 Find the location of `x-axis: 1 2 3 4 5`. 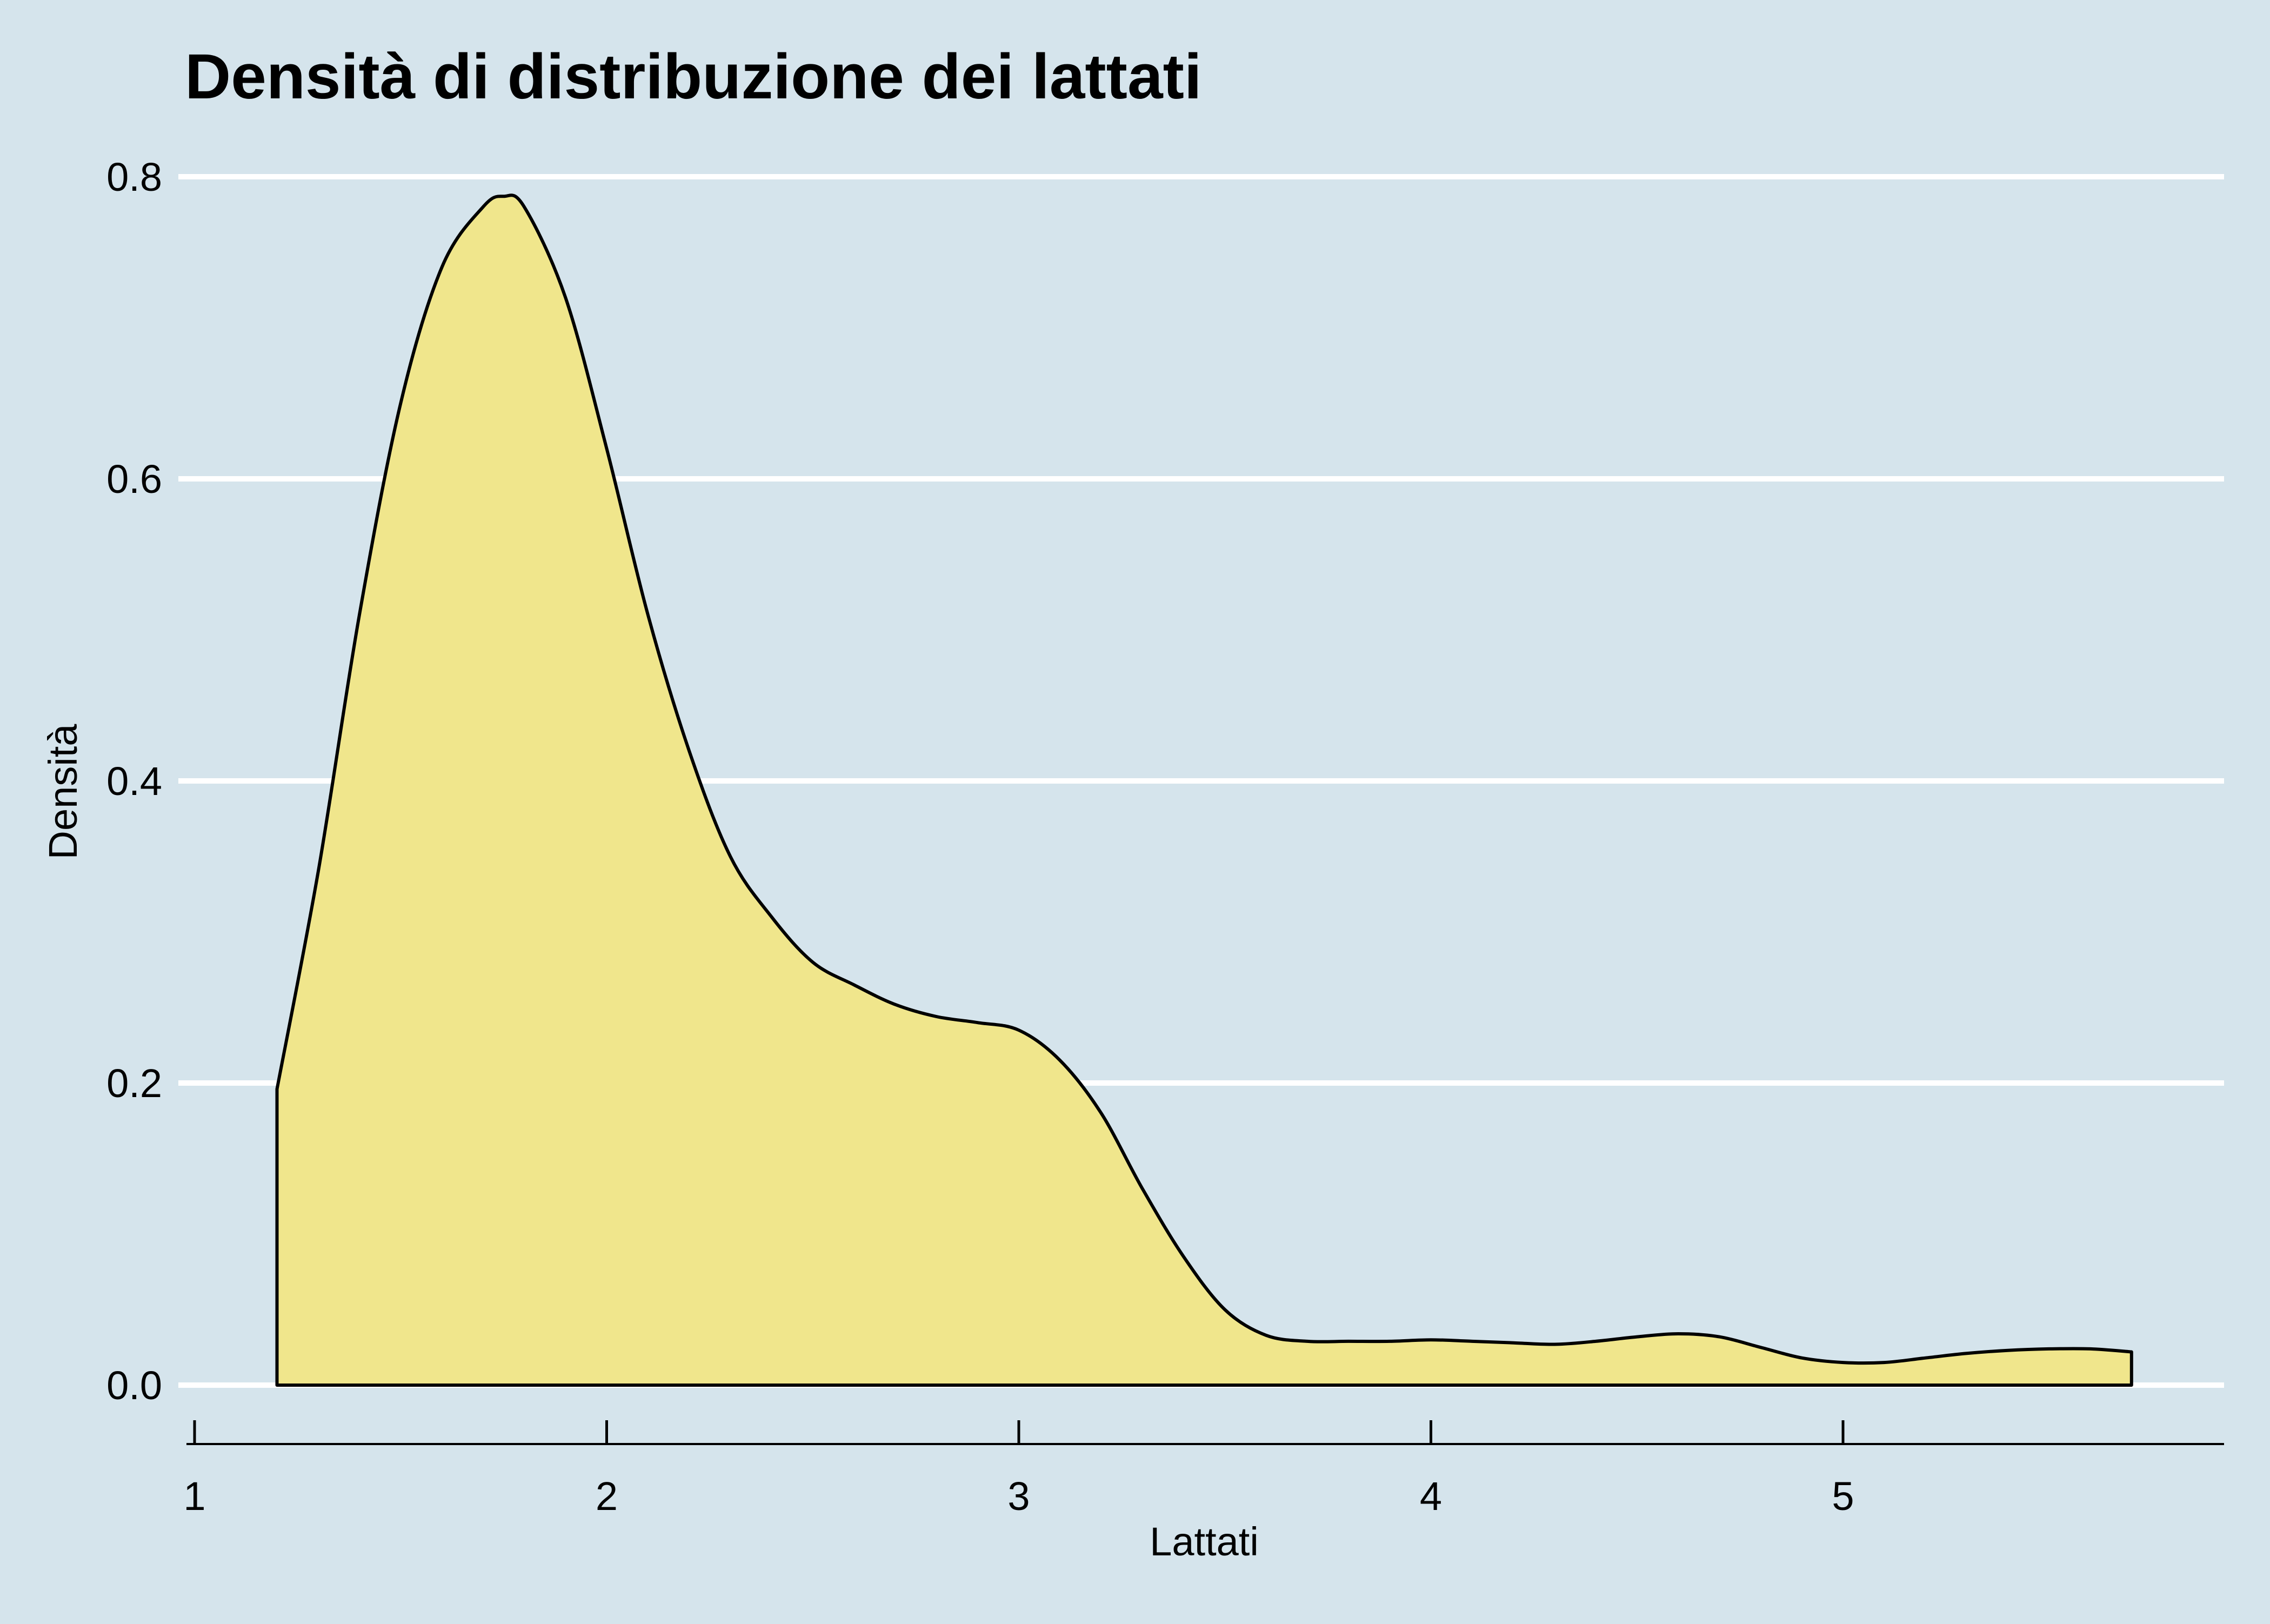

x-axis: 1 2 3 4 5 is located at coordinates (1203, 1469).